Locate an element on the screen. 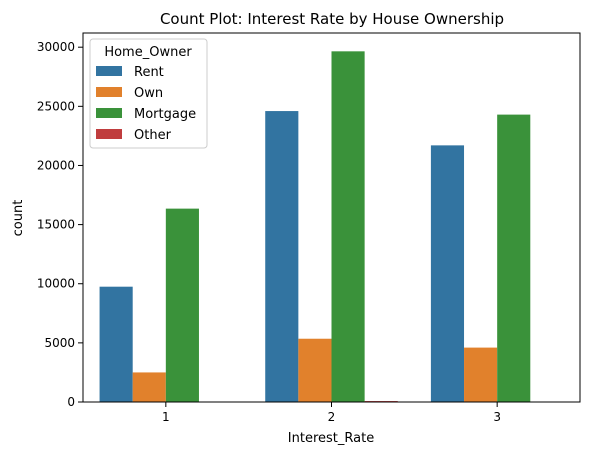 This screenshot has width=589, height=455. legend-label-rent: Rent is located at coordinates (149, 72).